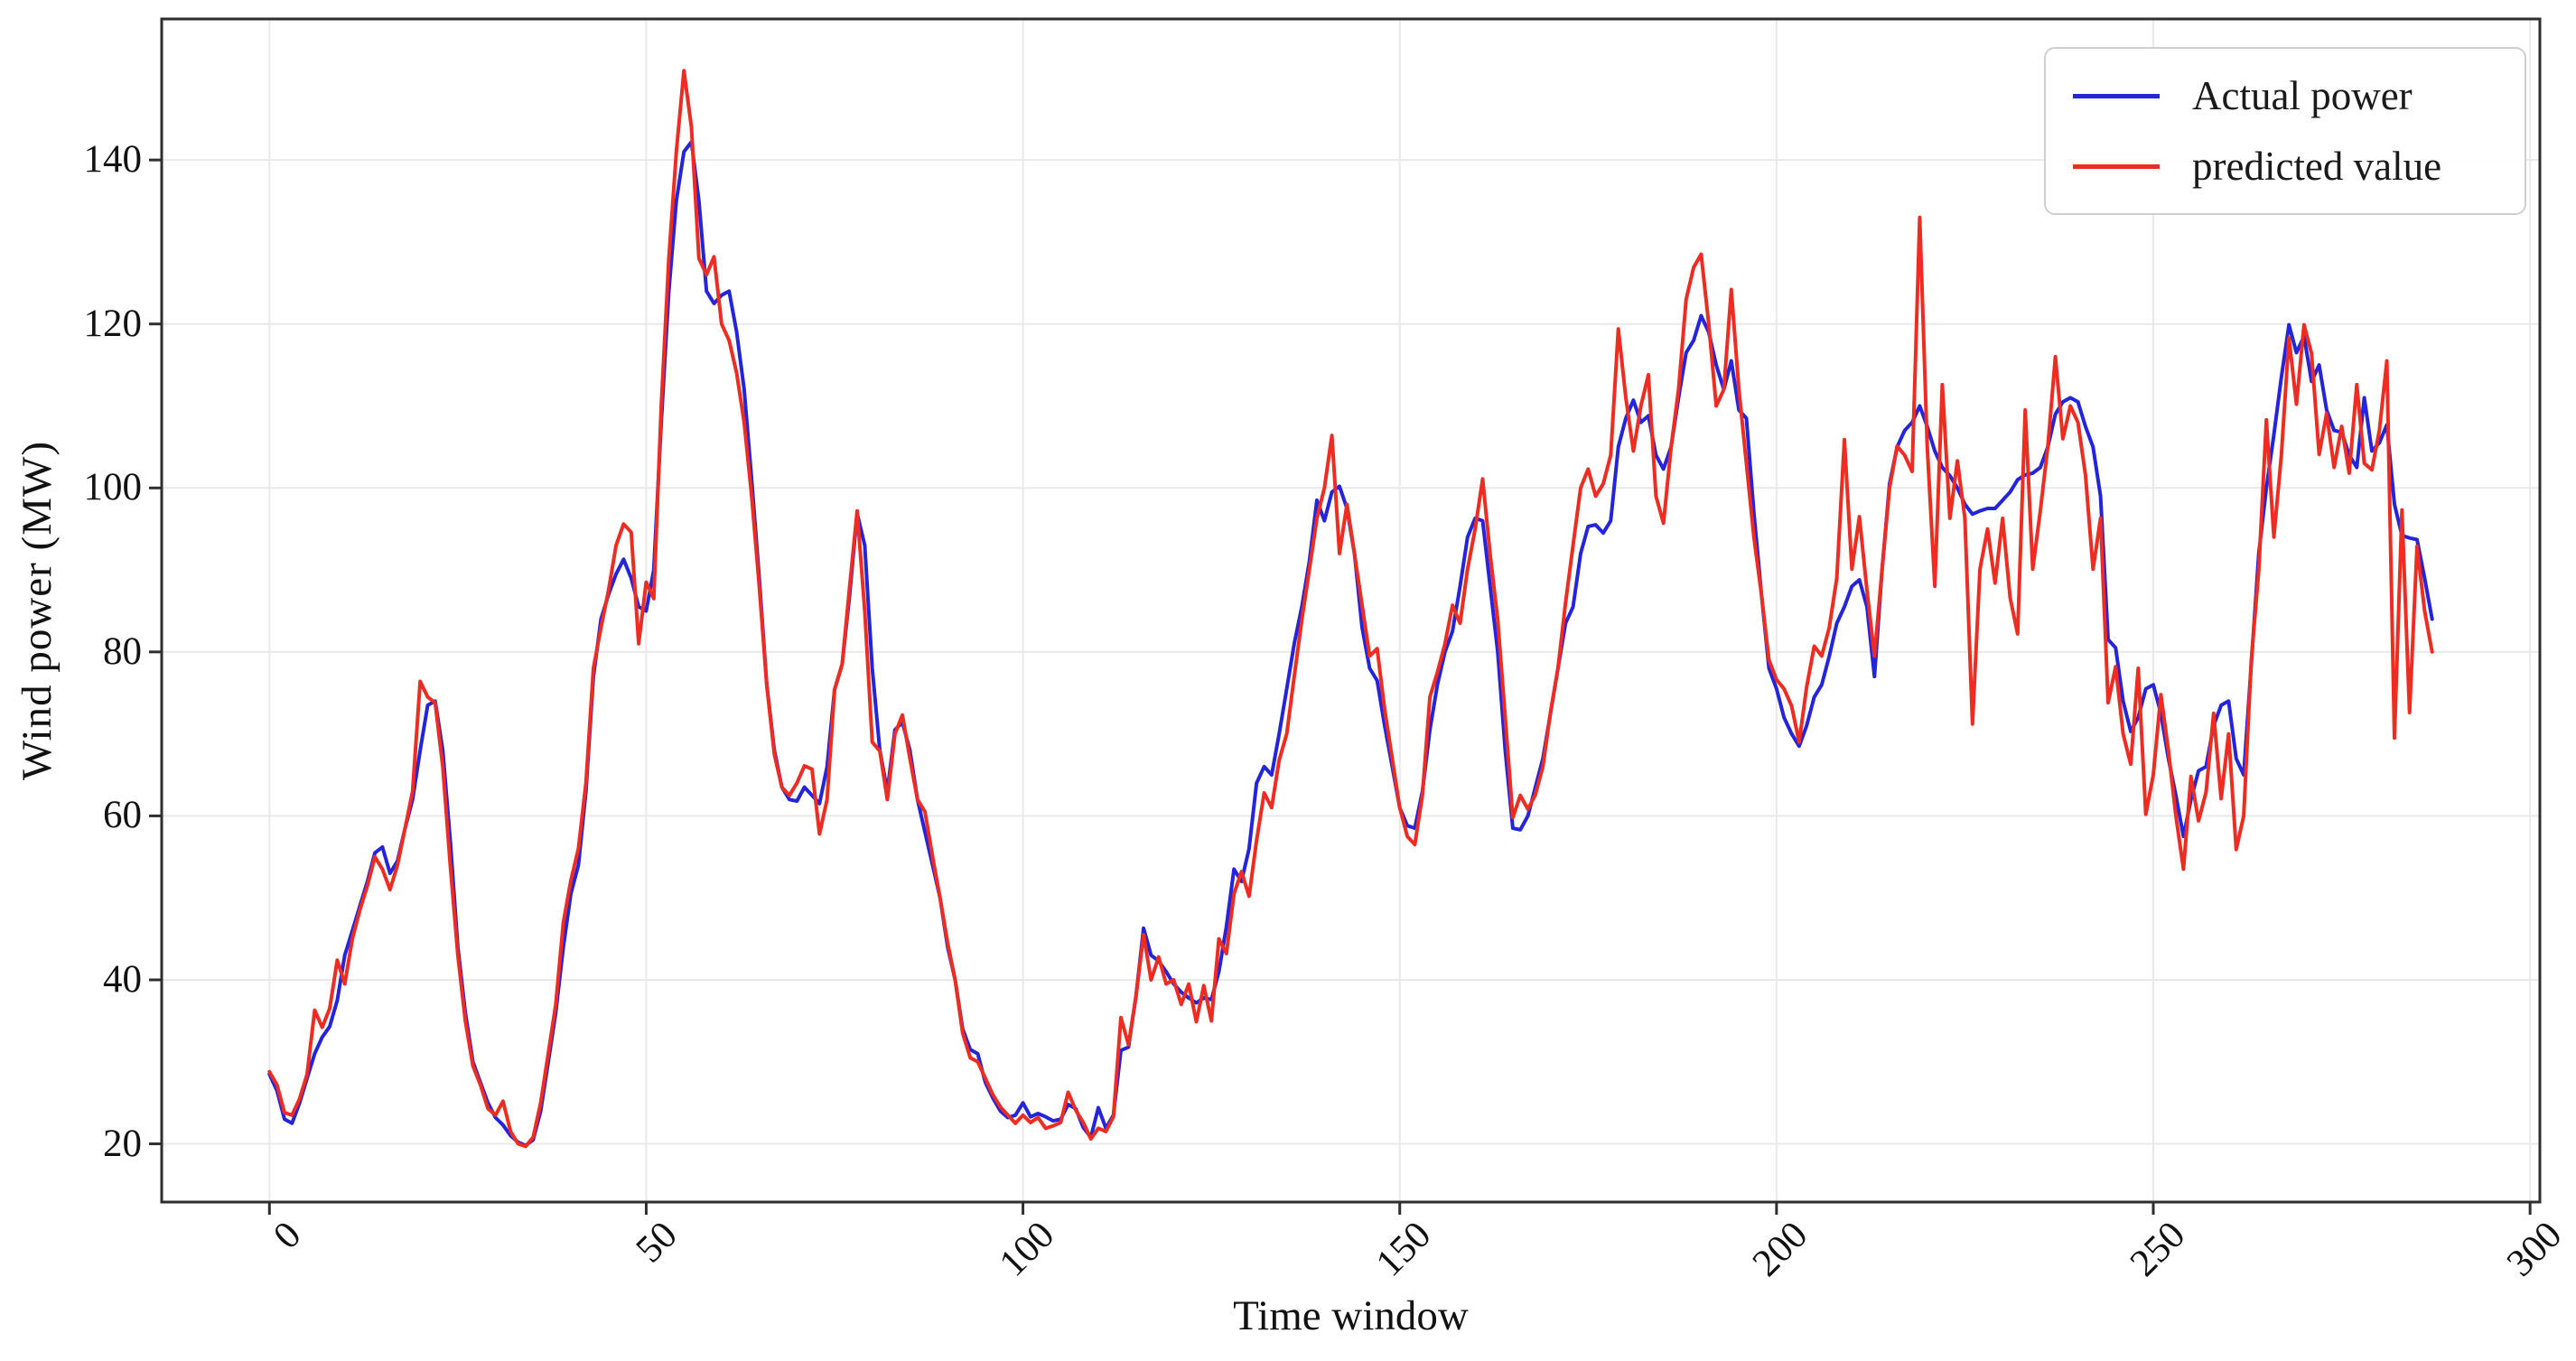  I want to click on legend-entry-predicted-value: predicted value, so click(2285, 166).